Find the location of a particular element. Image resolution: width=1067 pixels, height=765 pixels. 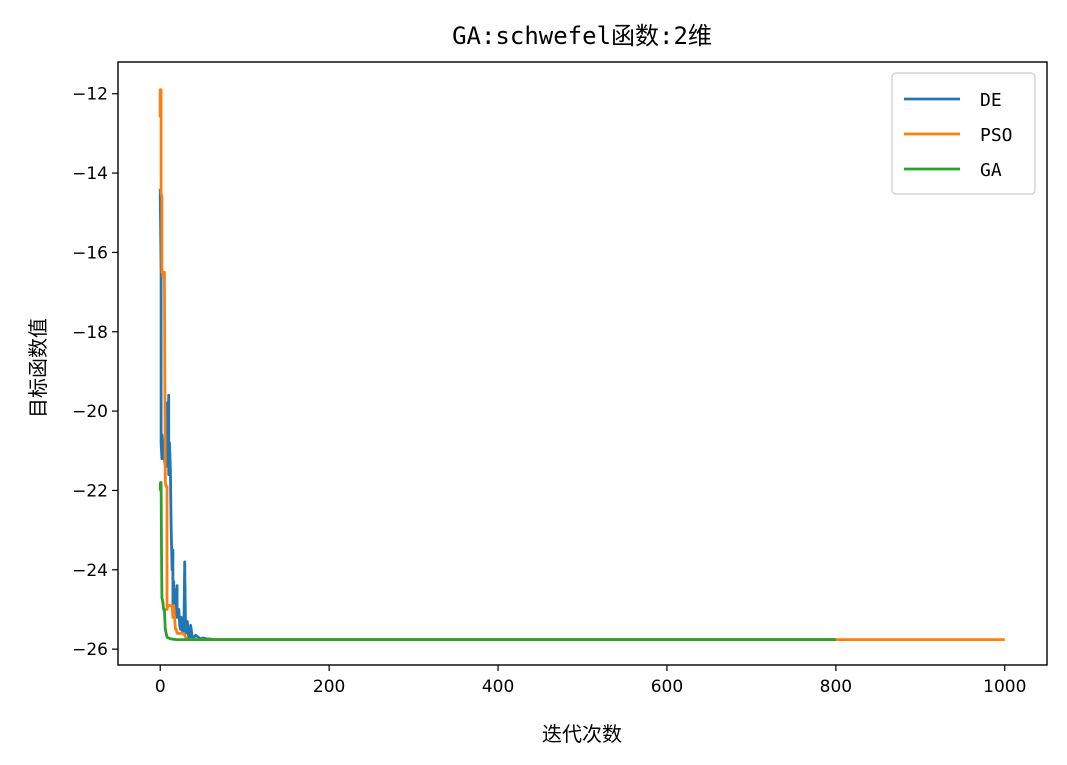

x-tick-label: 0 is located at coordinates (160, 687).